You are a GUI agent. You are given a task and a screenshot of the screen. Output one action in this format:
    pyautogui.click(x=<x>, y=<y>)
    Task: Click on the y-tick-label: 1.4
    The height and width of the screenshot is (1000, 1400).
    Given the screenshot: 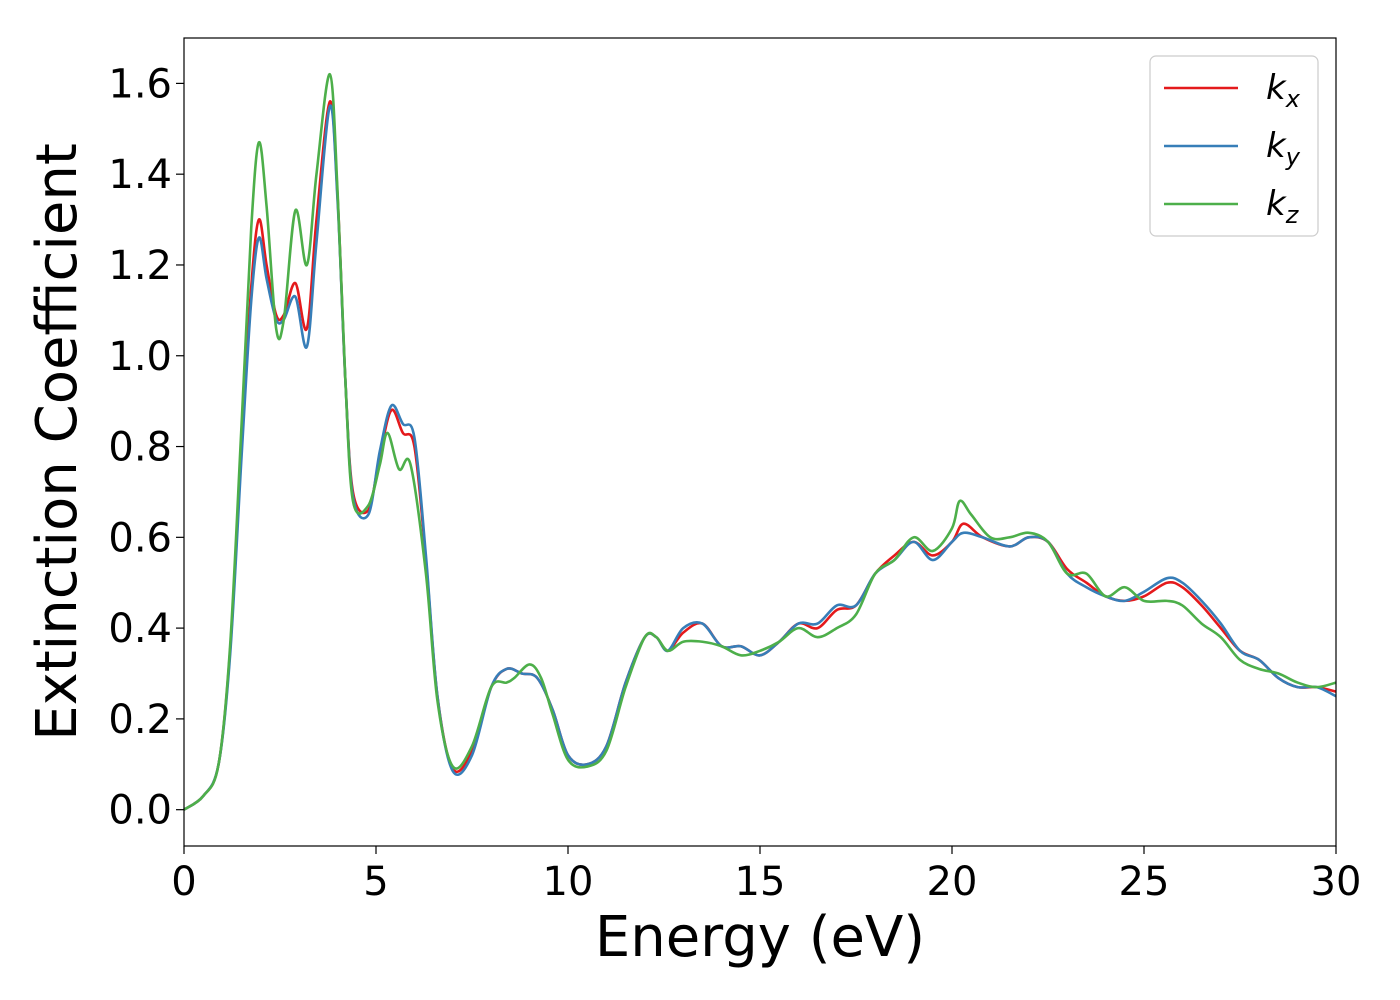 What is the action you would take?
    pyautogui.click(x=140, y=175)
    